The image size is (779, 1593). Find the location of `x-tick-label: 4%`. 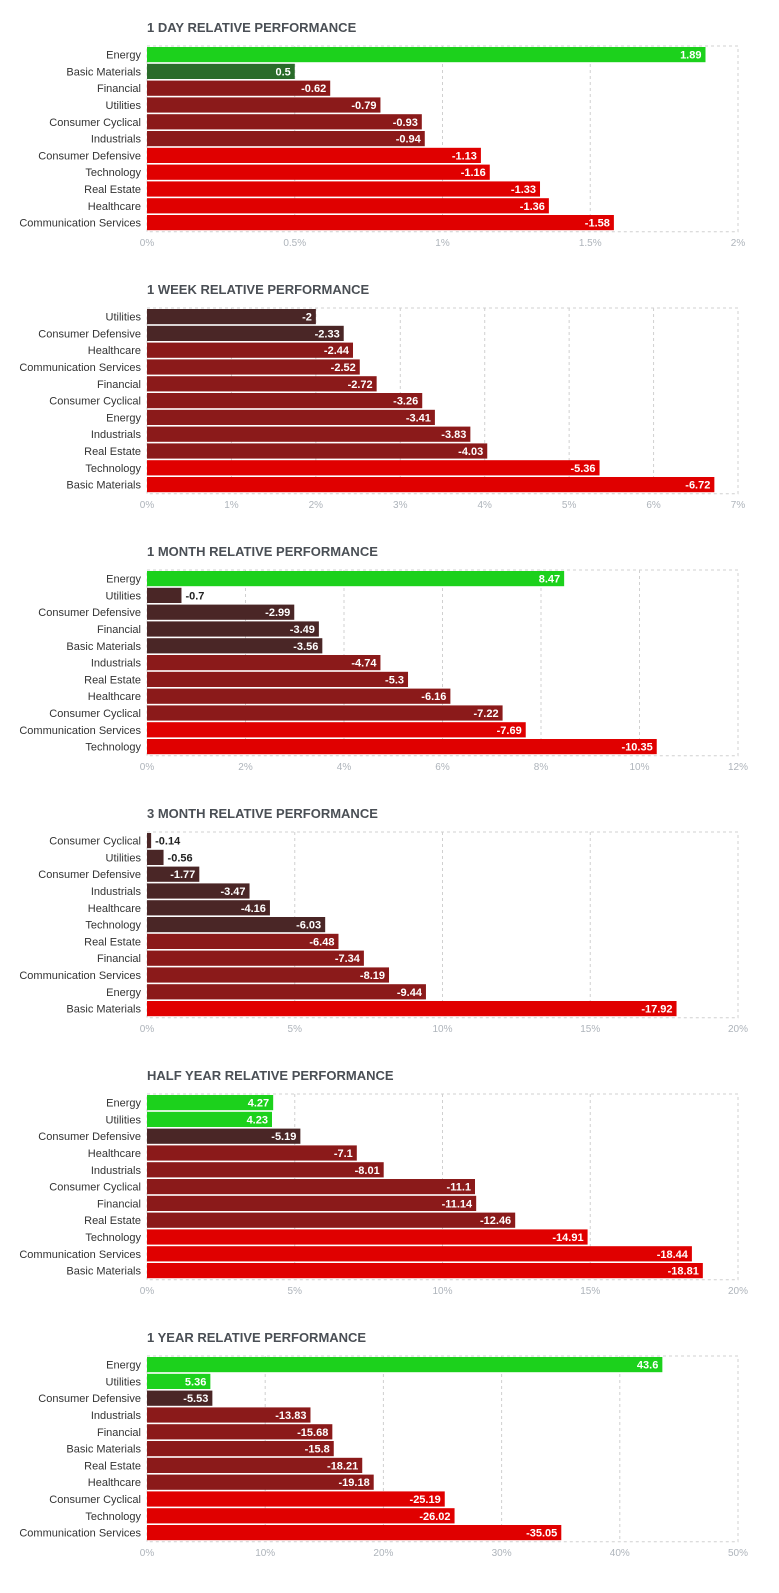

x-tick-label: 4% is located at coordinates (484, 505).